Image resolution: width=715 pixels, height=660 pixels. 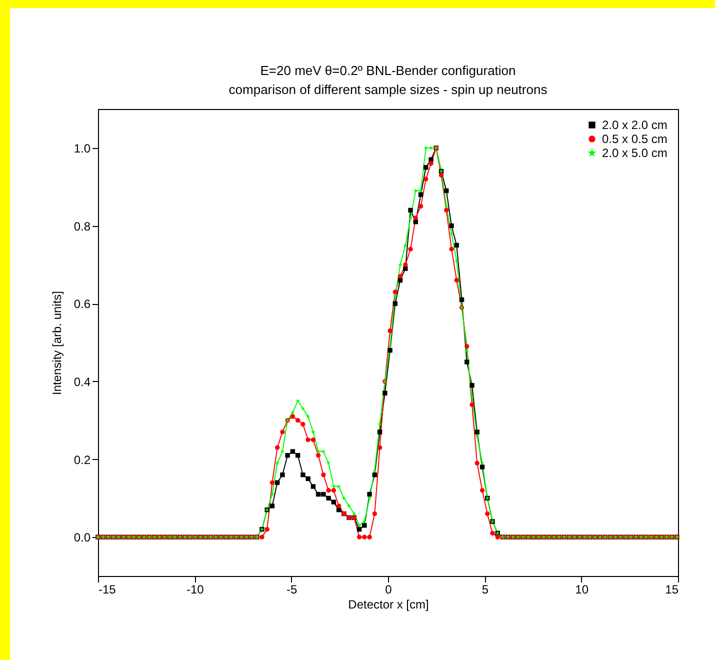 I want to click on x-tick-label: 0, so click(x=388, y=589).